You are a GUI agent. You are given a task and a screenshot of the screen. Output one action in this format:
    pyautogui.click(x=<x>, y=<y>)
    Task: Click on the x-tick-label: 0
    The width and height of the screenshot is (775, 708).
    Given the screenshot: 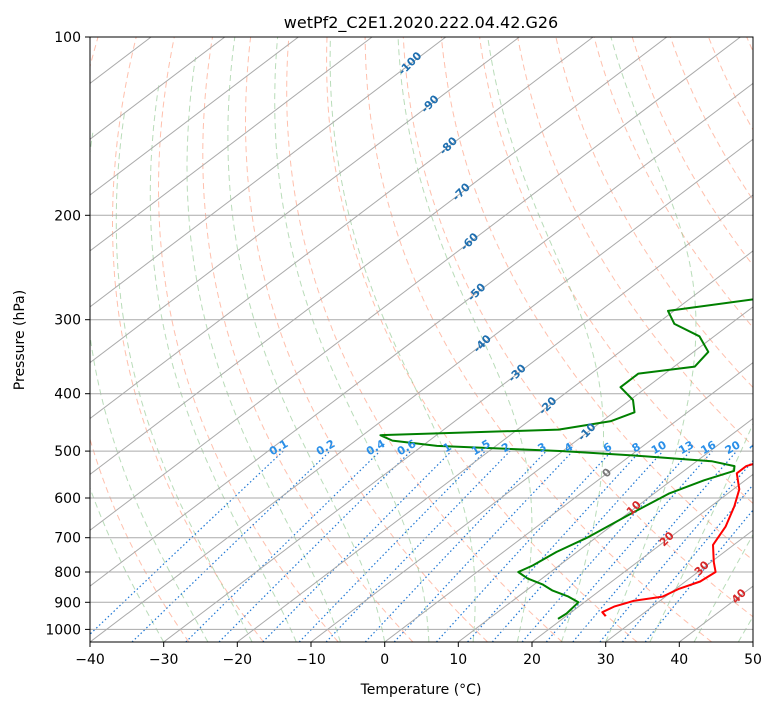 What is the action you would take?
    pyautogui.click(x=384, y=660)
    